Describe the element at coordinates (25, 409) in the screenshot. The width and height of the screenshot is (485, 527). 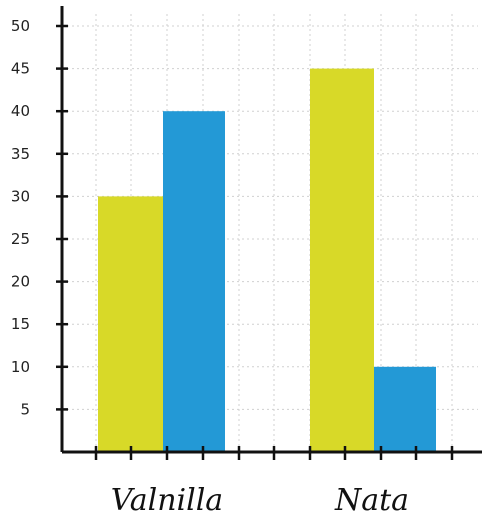
I see `y-tick-label: 5` at that location.